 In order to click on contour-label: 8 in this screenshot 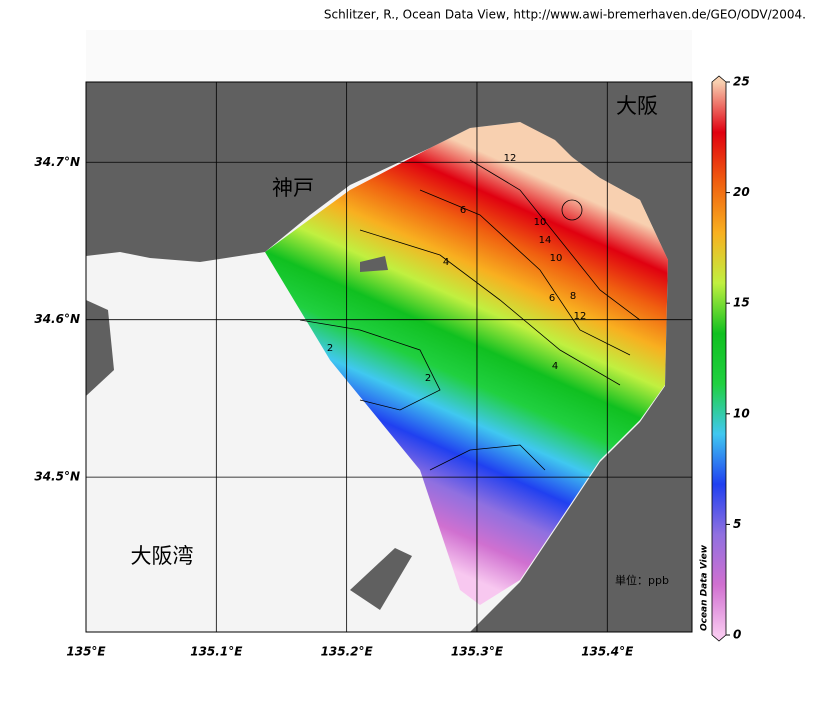, I will do `click(573, 296)`.